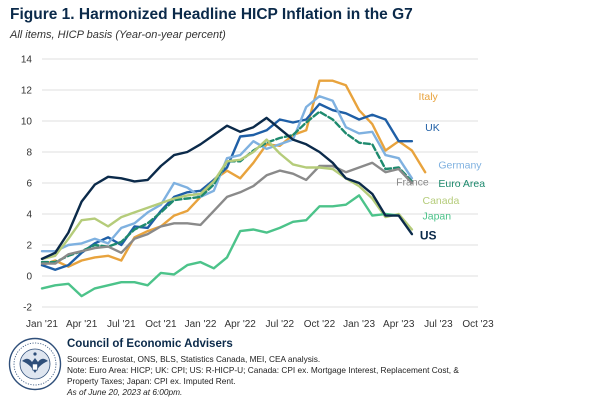  I want to click on cea-seal-icon, so click(35, 364).